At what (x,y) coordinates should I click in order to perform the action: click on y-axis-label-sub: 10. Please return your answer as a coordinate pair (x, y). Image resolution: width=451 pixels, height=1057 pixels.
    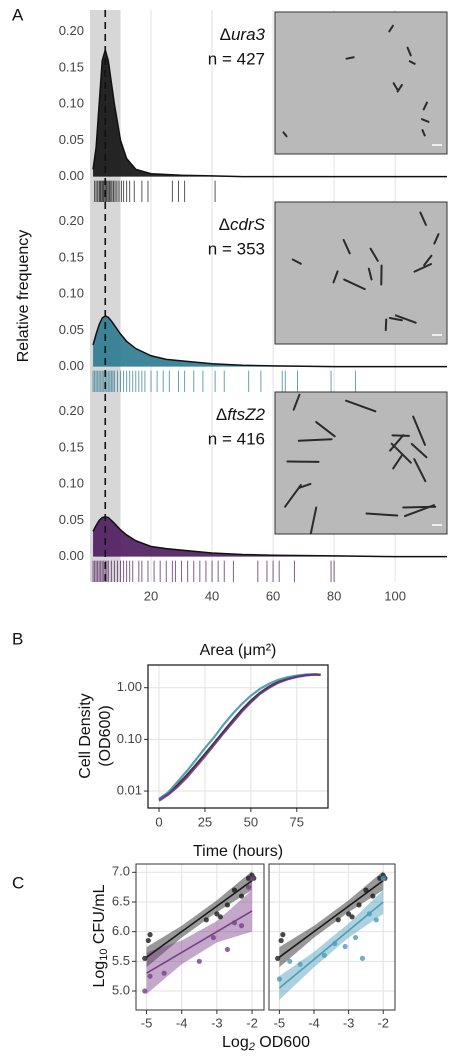
    Looking at the image, I should click on (104, 955).